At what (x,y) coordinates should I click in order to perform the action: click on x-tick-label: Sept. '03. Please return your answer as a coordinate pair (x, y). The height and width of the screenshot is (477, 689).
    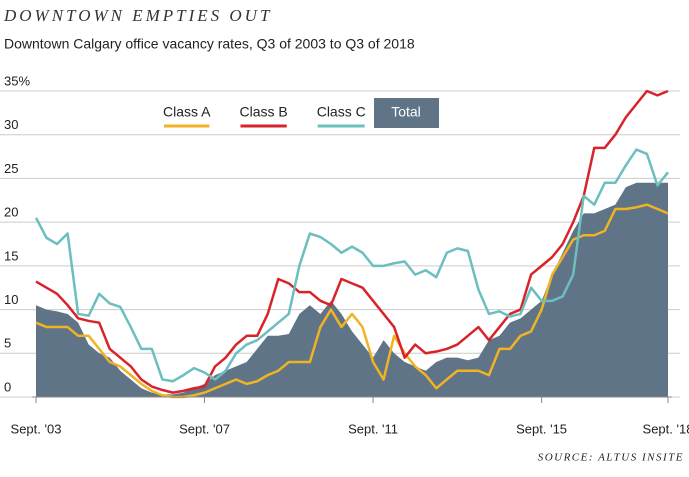
    Looking at the image, I should click on (36, 428).